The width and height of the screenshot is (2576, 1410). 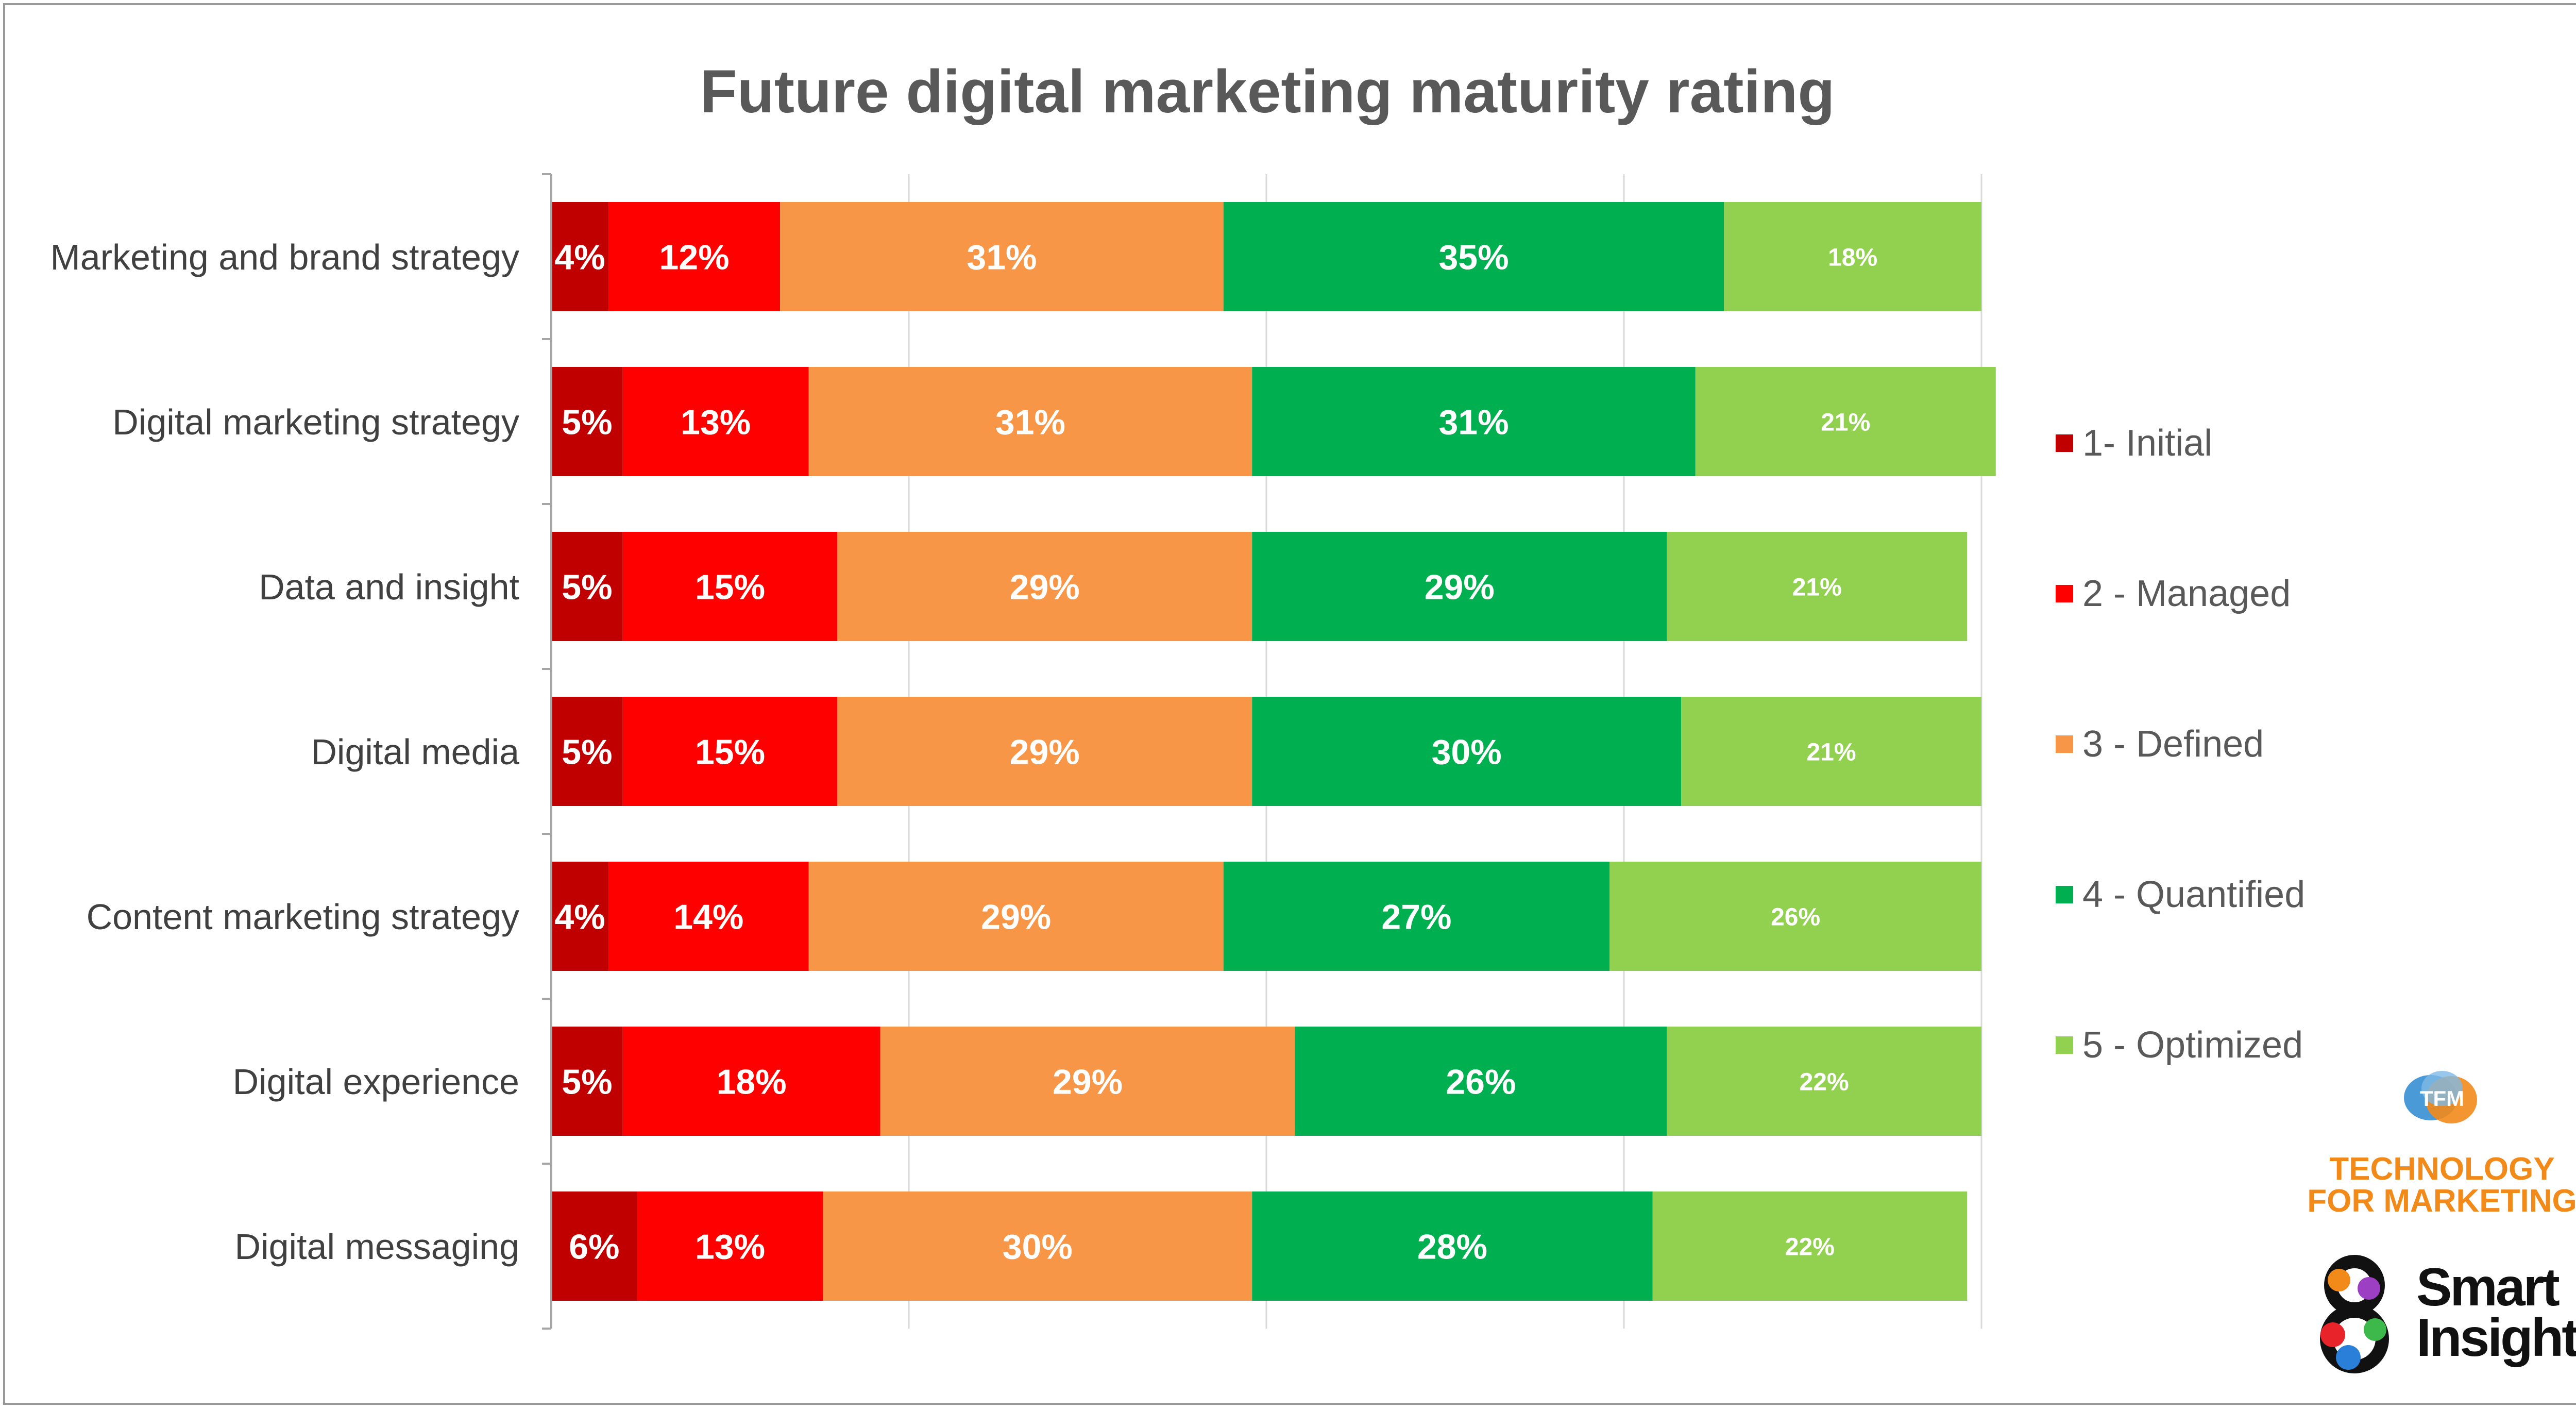 I want to click on category-label: Digital messaging, so click(x=377, y=1247).